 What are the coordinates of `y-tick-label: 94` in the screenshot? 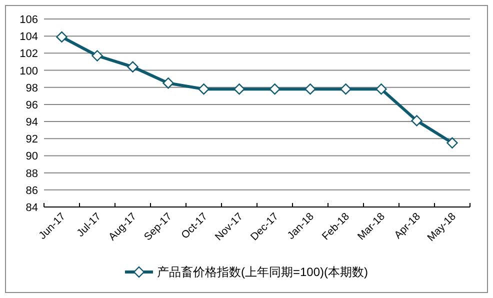 It's located at (32, 122).